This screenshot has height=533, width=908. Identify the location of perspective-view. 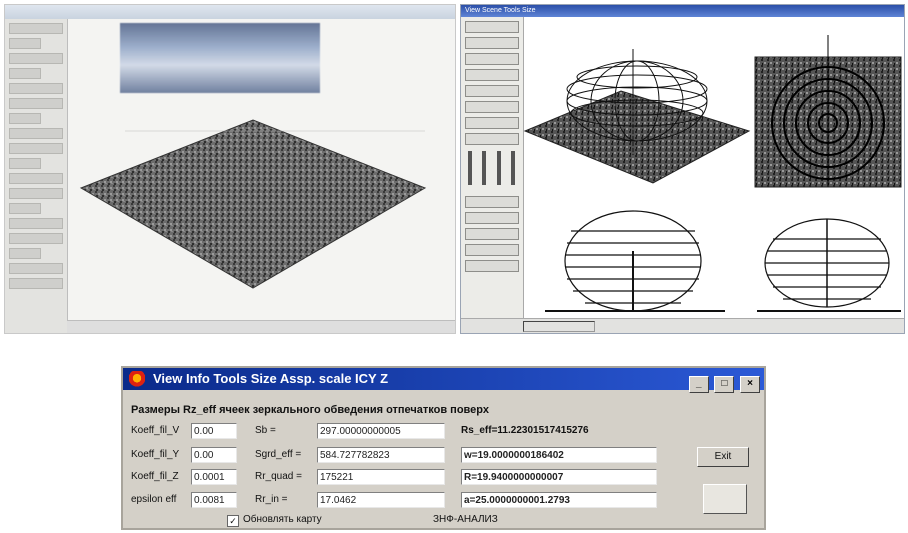
(637, 116).